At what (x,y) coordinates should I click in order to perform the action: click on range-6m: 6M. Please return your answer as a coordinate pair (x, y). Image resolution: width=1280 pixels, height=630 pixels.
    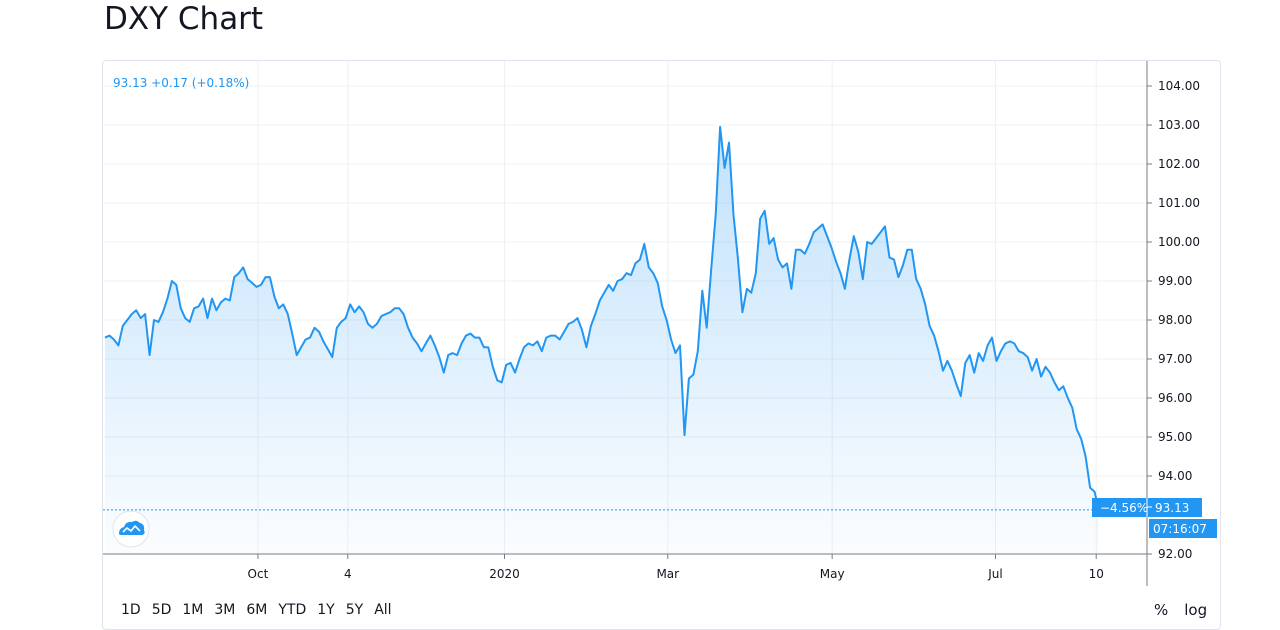
    Looking at the image, I should click on (257, 610).